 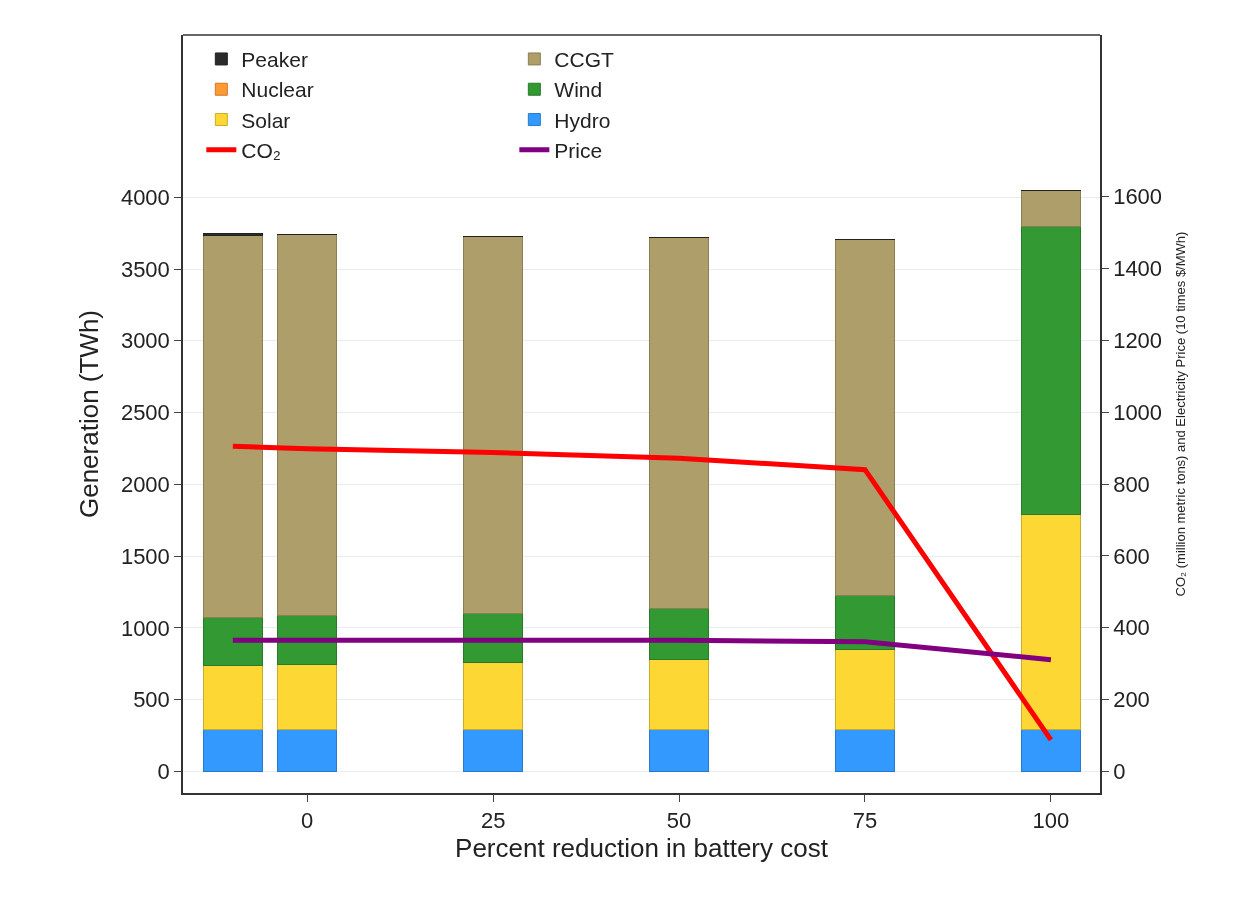 What do you see at coordinates (145, 197) in the screenshot?
I see `y-tick-label: 4000` at bounding box center [145, 197].